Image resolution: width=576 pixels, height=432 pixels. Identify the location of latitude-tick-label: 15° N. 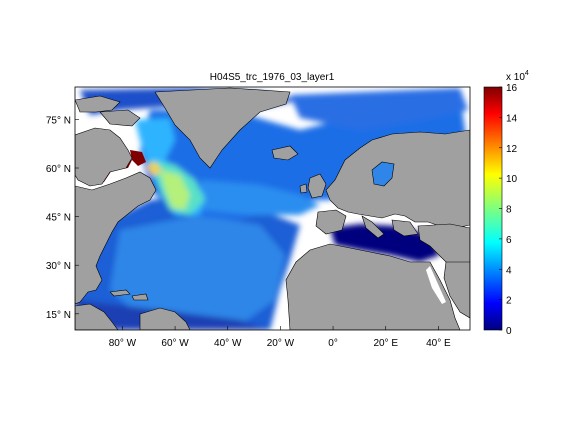
(58, 315).